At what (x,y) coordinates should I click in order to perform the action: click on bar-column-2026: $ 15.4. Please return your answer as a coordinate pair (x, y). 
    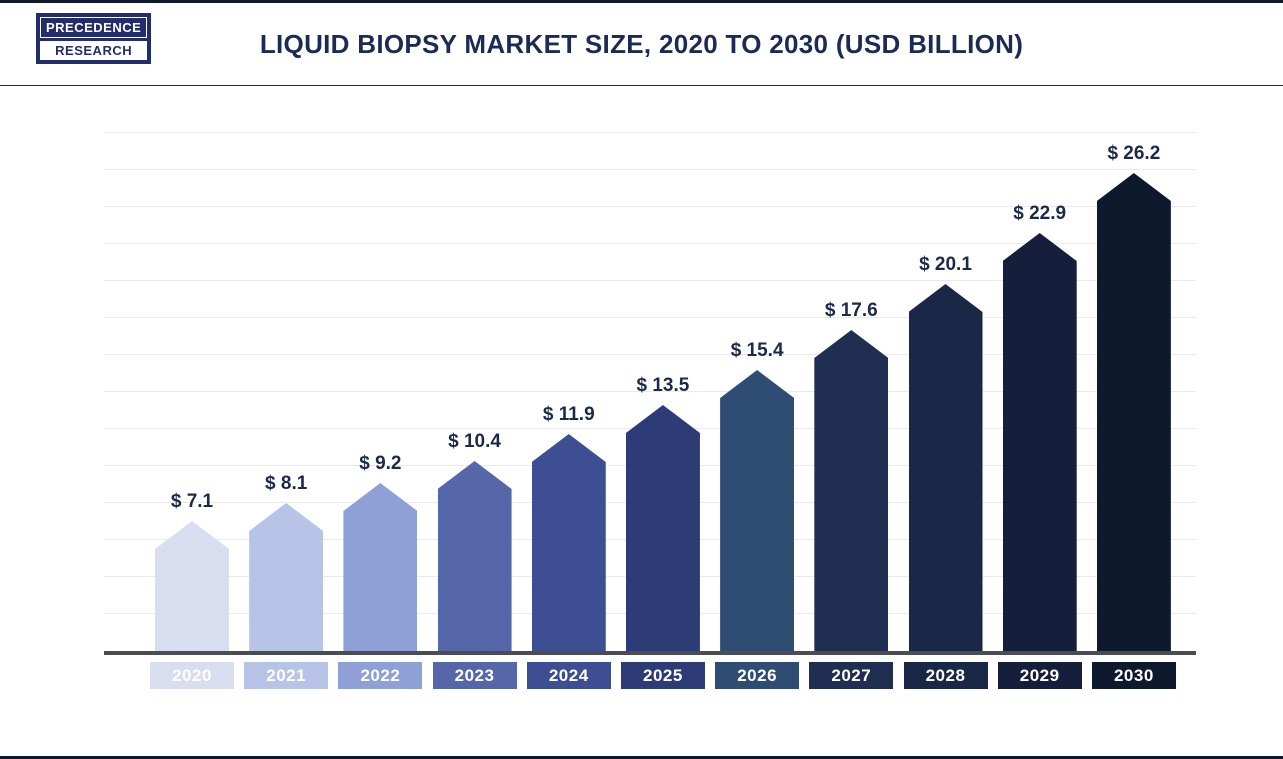
    Looking at the image, I should click on (757, 495).